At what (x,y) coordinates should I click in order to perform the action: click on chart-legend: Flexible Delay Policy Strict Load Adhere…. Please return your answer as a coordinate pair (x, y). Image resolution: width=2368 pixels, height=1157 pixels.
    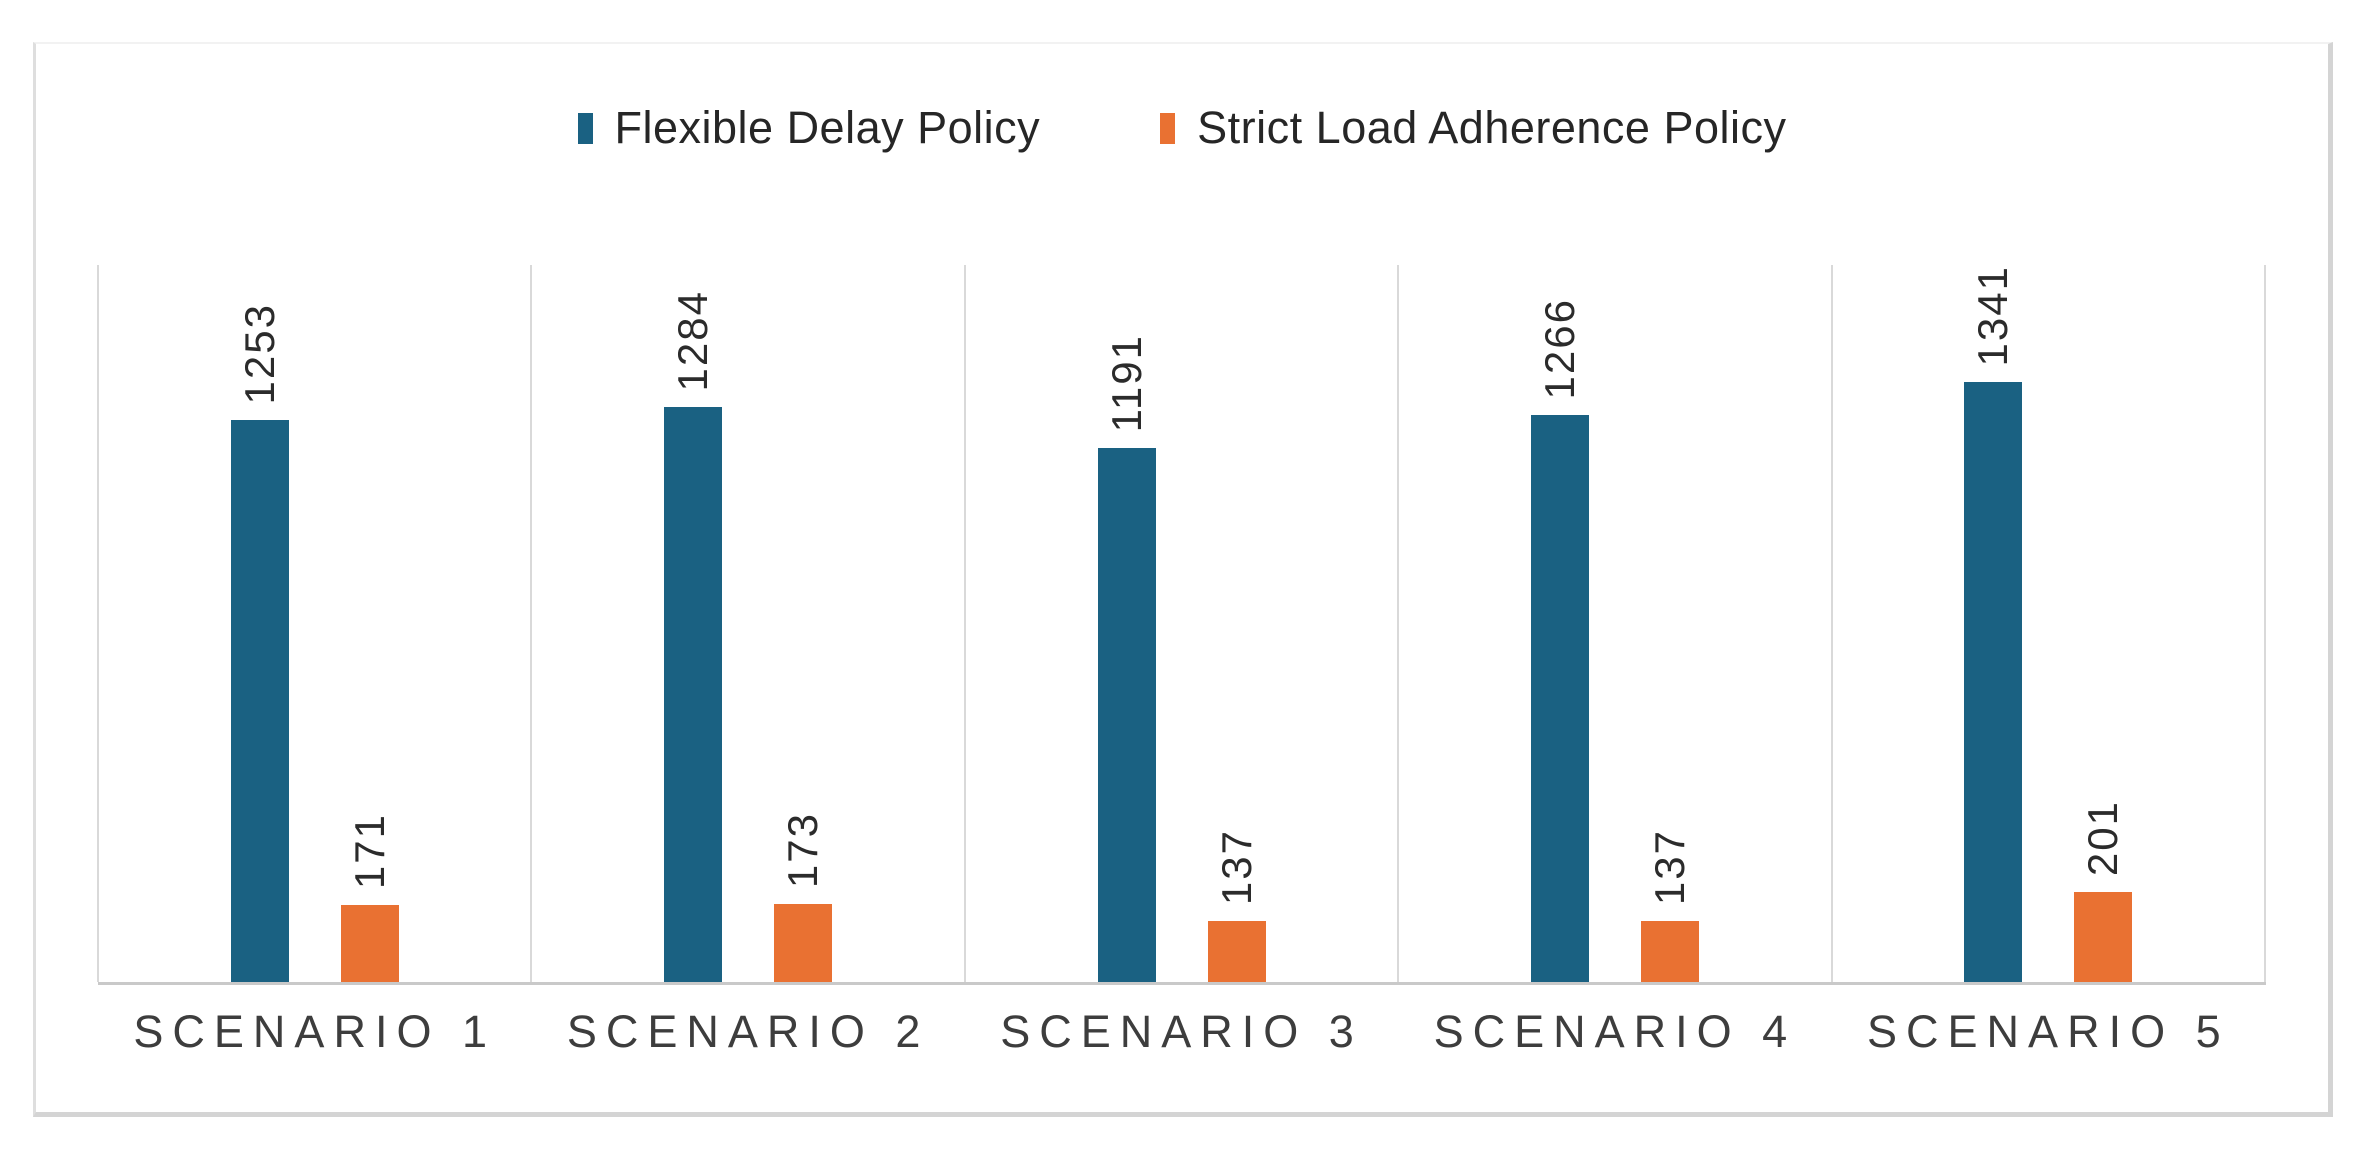
    Looking at the image, I should click on (1182, 128).